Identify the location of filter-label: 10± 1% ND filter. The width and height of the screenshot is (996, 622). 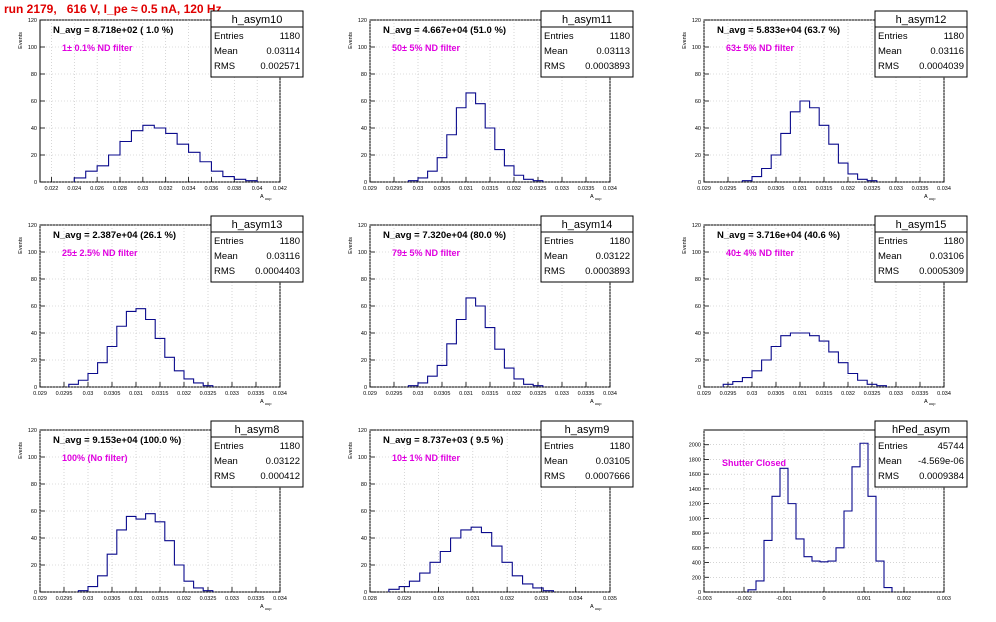
(426, 458).